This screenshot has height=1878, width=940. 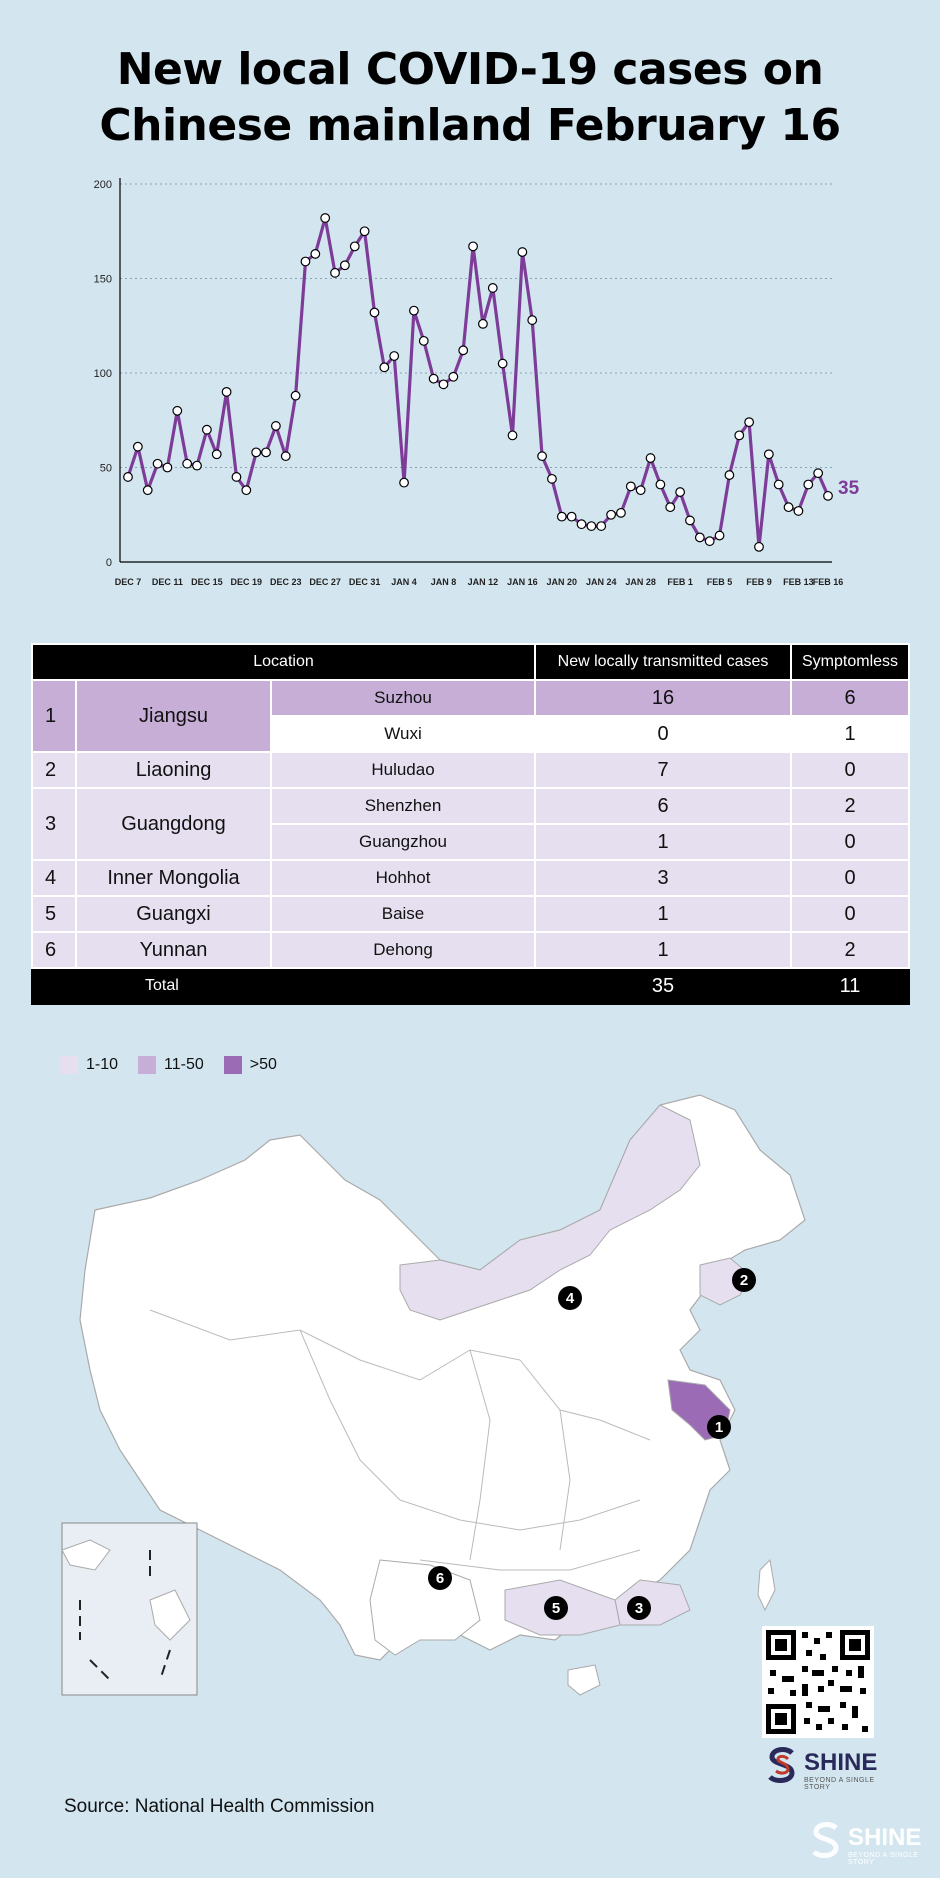 I want to click on table-row: Wuxi 0 1, so click(x=471, y=734).